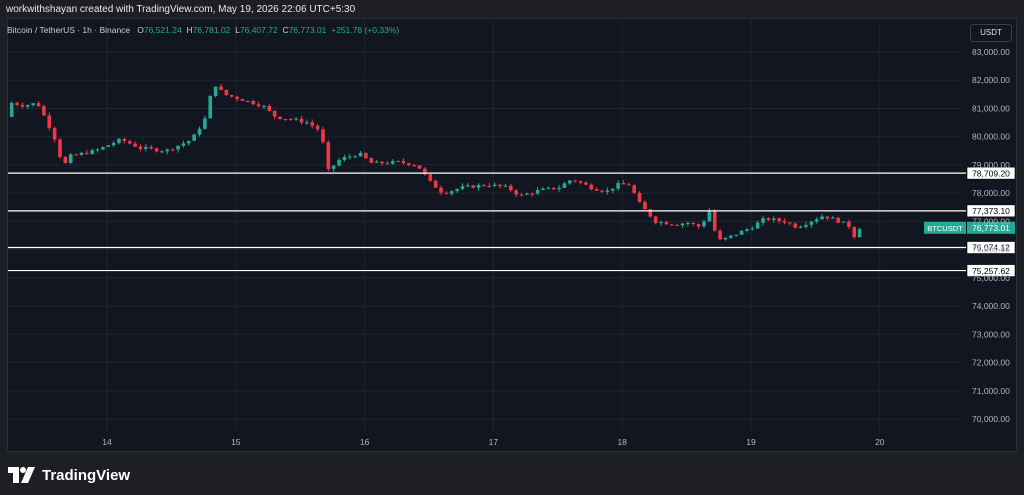 This screenshot has width=1024, height=495. I want to click on high-label: H, so click(189, 30).